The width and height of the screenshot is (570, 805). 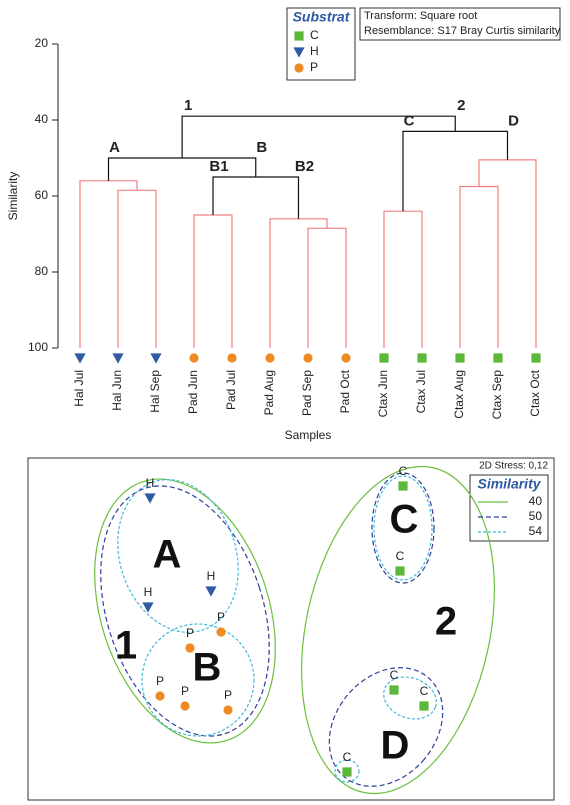 I want to click on node-label: B1, so click(x=218, y=166).